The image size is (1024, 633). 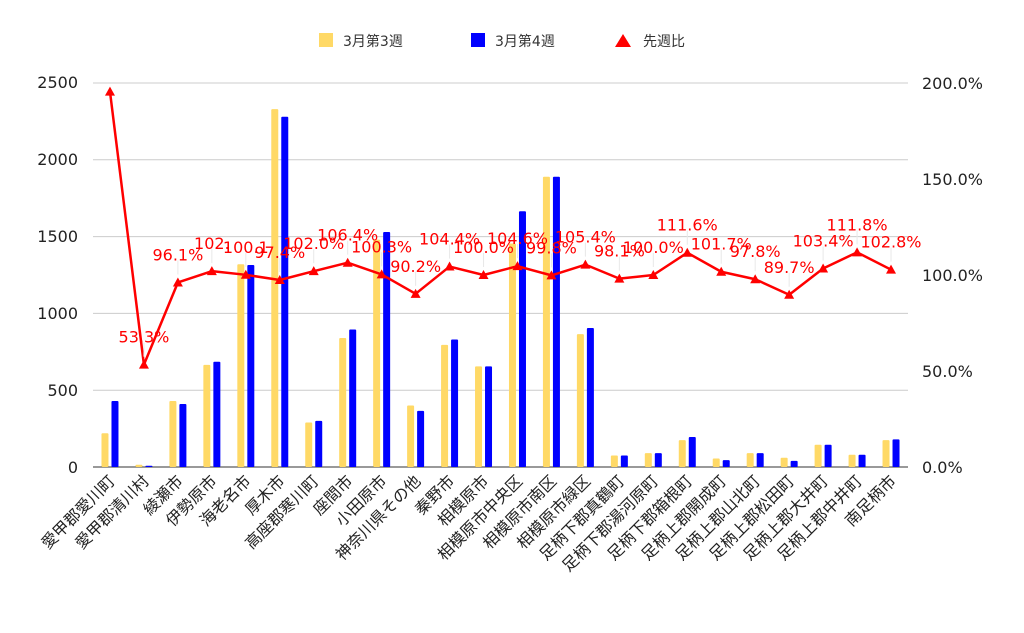 What do you see at coordinates (57, 275) in the screenshot?
I see `left-axis-ticks: 0 500 1000 1500 2000 2500` at bounding box center [57, 275].